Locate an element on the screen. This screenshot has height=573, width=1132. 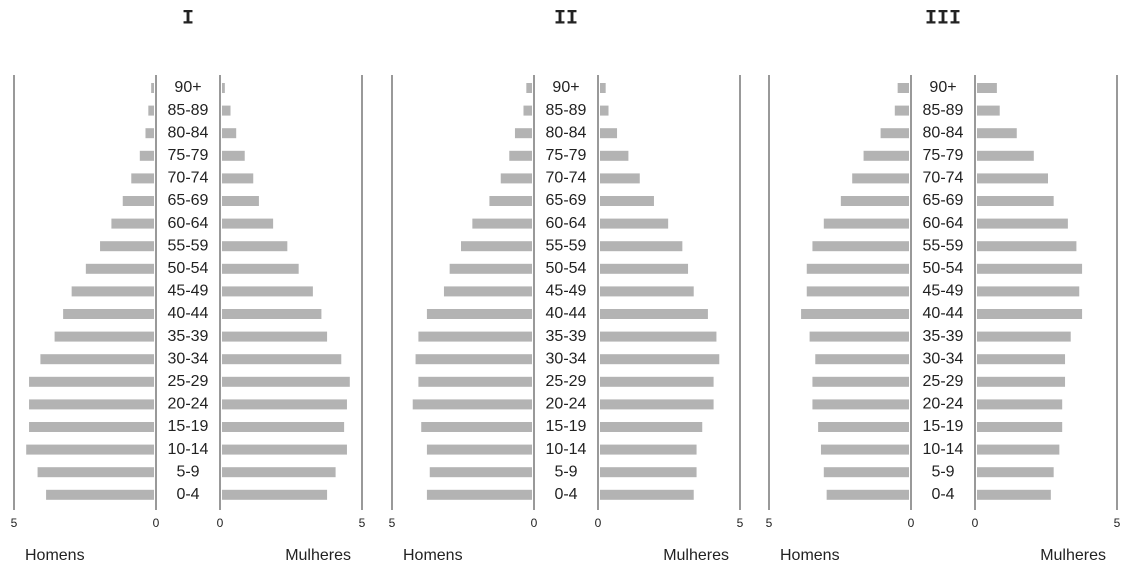
chart-title: III is located at coordinates (943, 18).